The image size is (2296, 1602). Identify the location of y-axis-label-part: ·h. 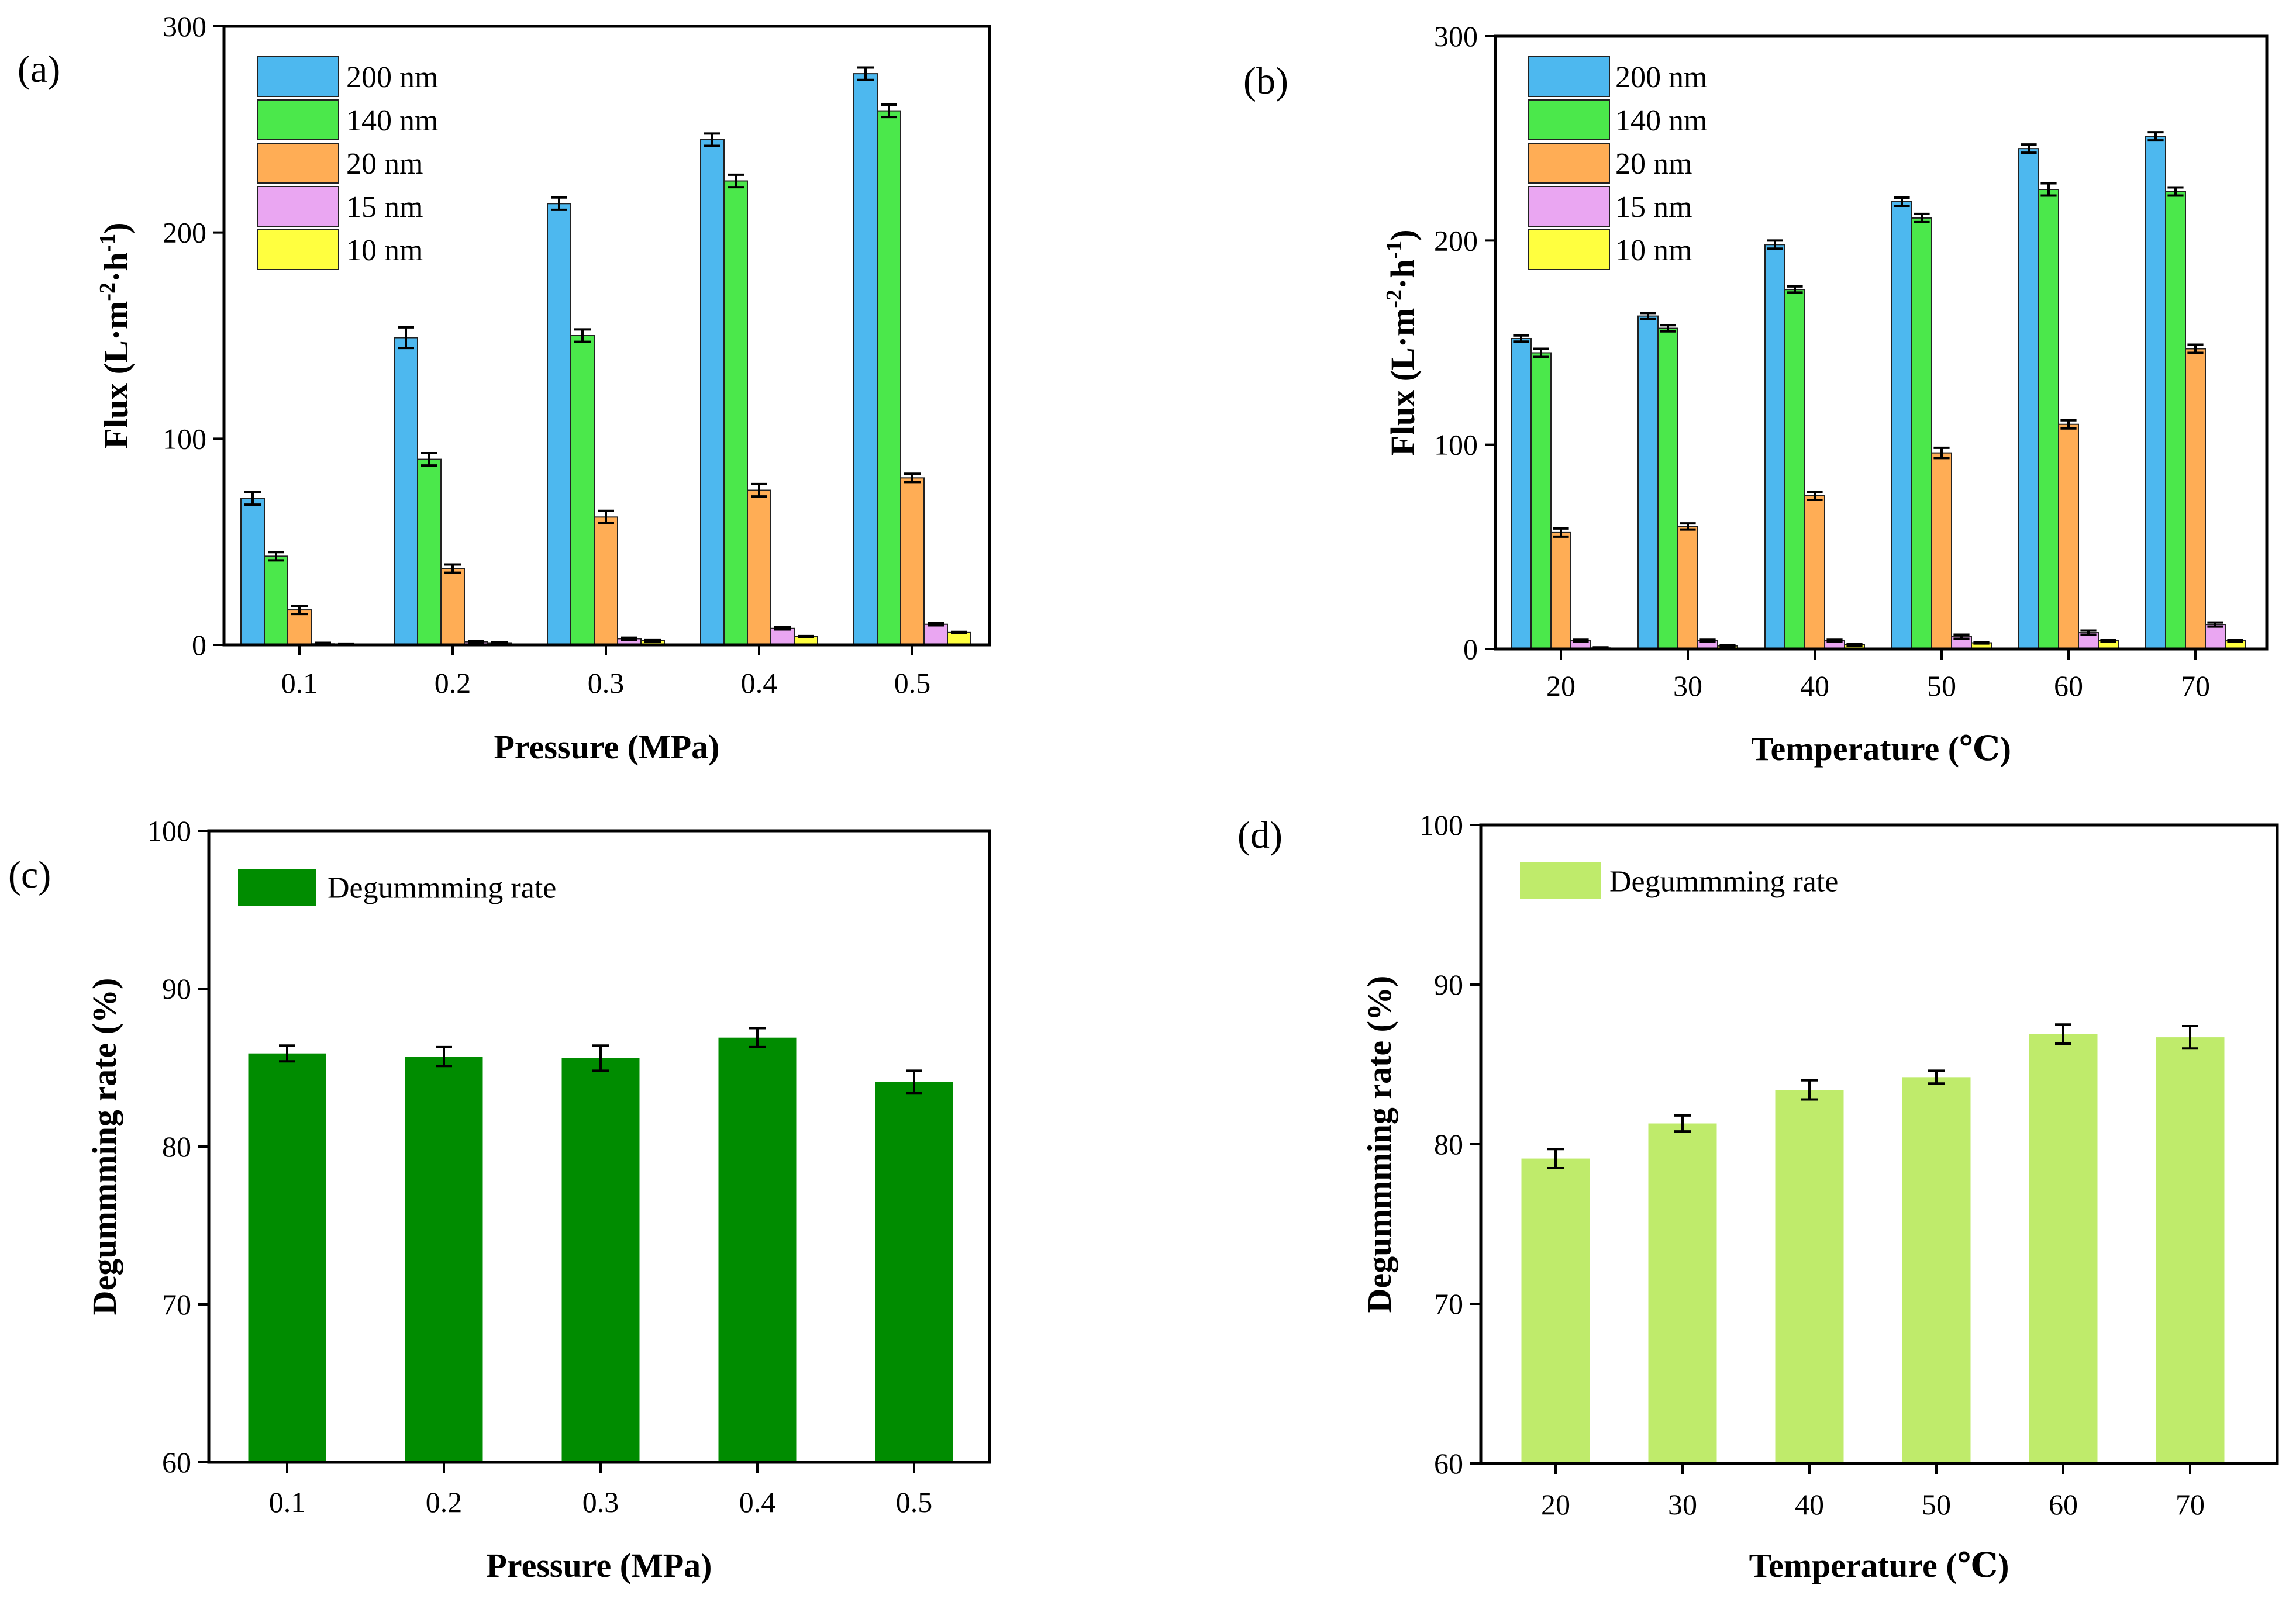
(1403, 274).